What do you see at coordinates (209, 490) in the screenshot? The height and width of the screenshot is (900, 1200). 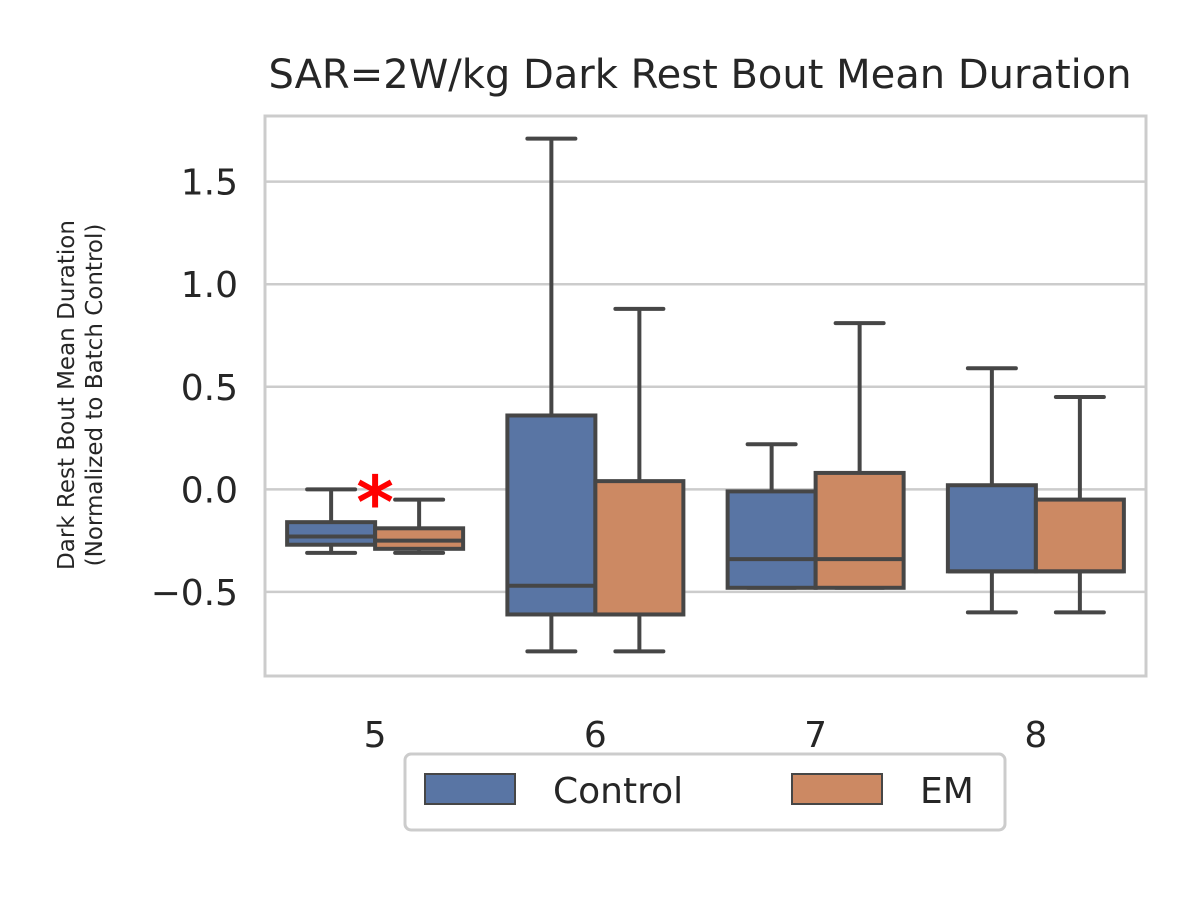 I see `y-tick-label: 0.0` at bounding box center [209, 490].